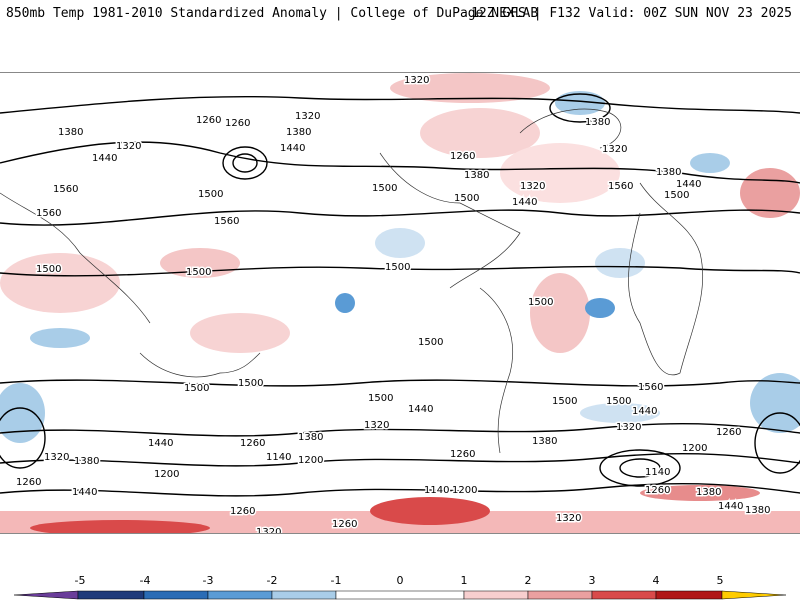 The width and height of the screenshot is (800, 604). I want to click on colorbar-max-arrow, so click(754, 595).